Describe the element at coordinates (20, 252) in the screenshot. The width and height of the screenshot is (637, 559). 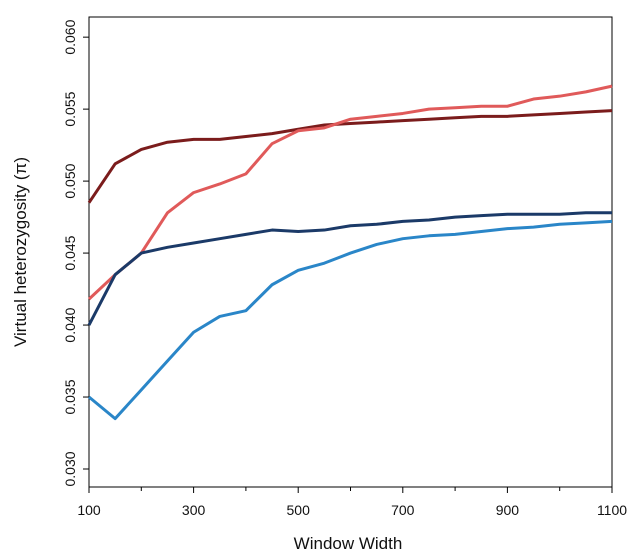
I see `y-axis-label: Virtual heterozygosity (π)` at that location.